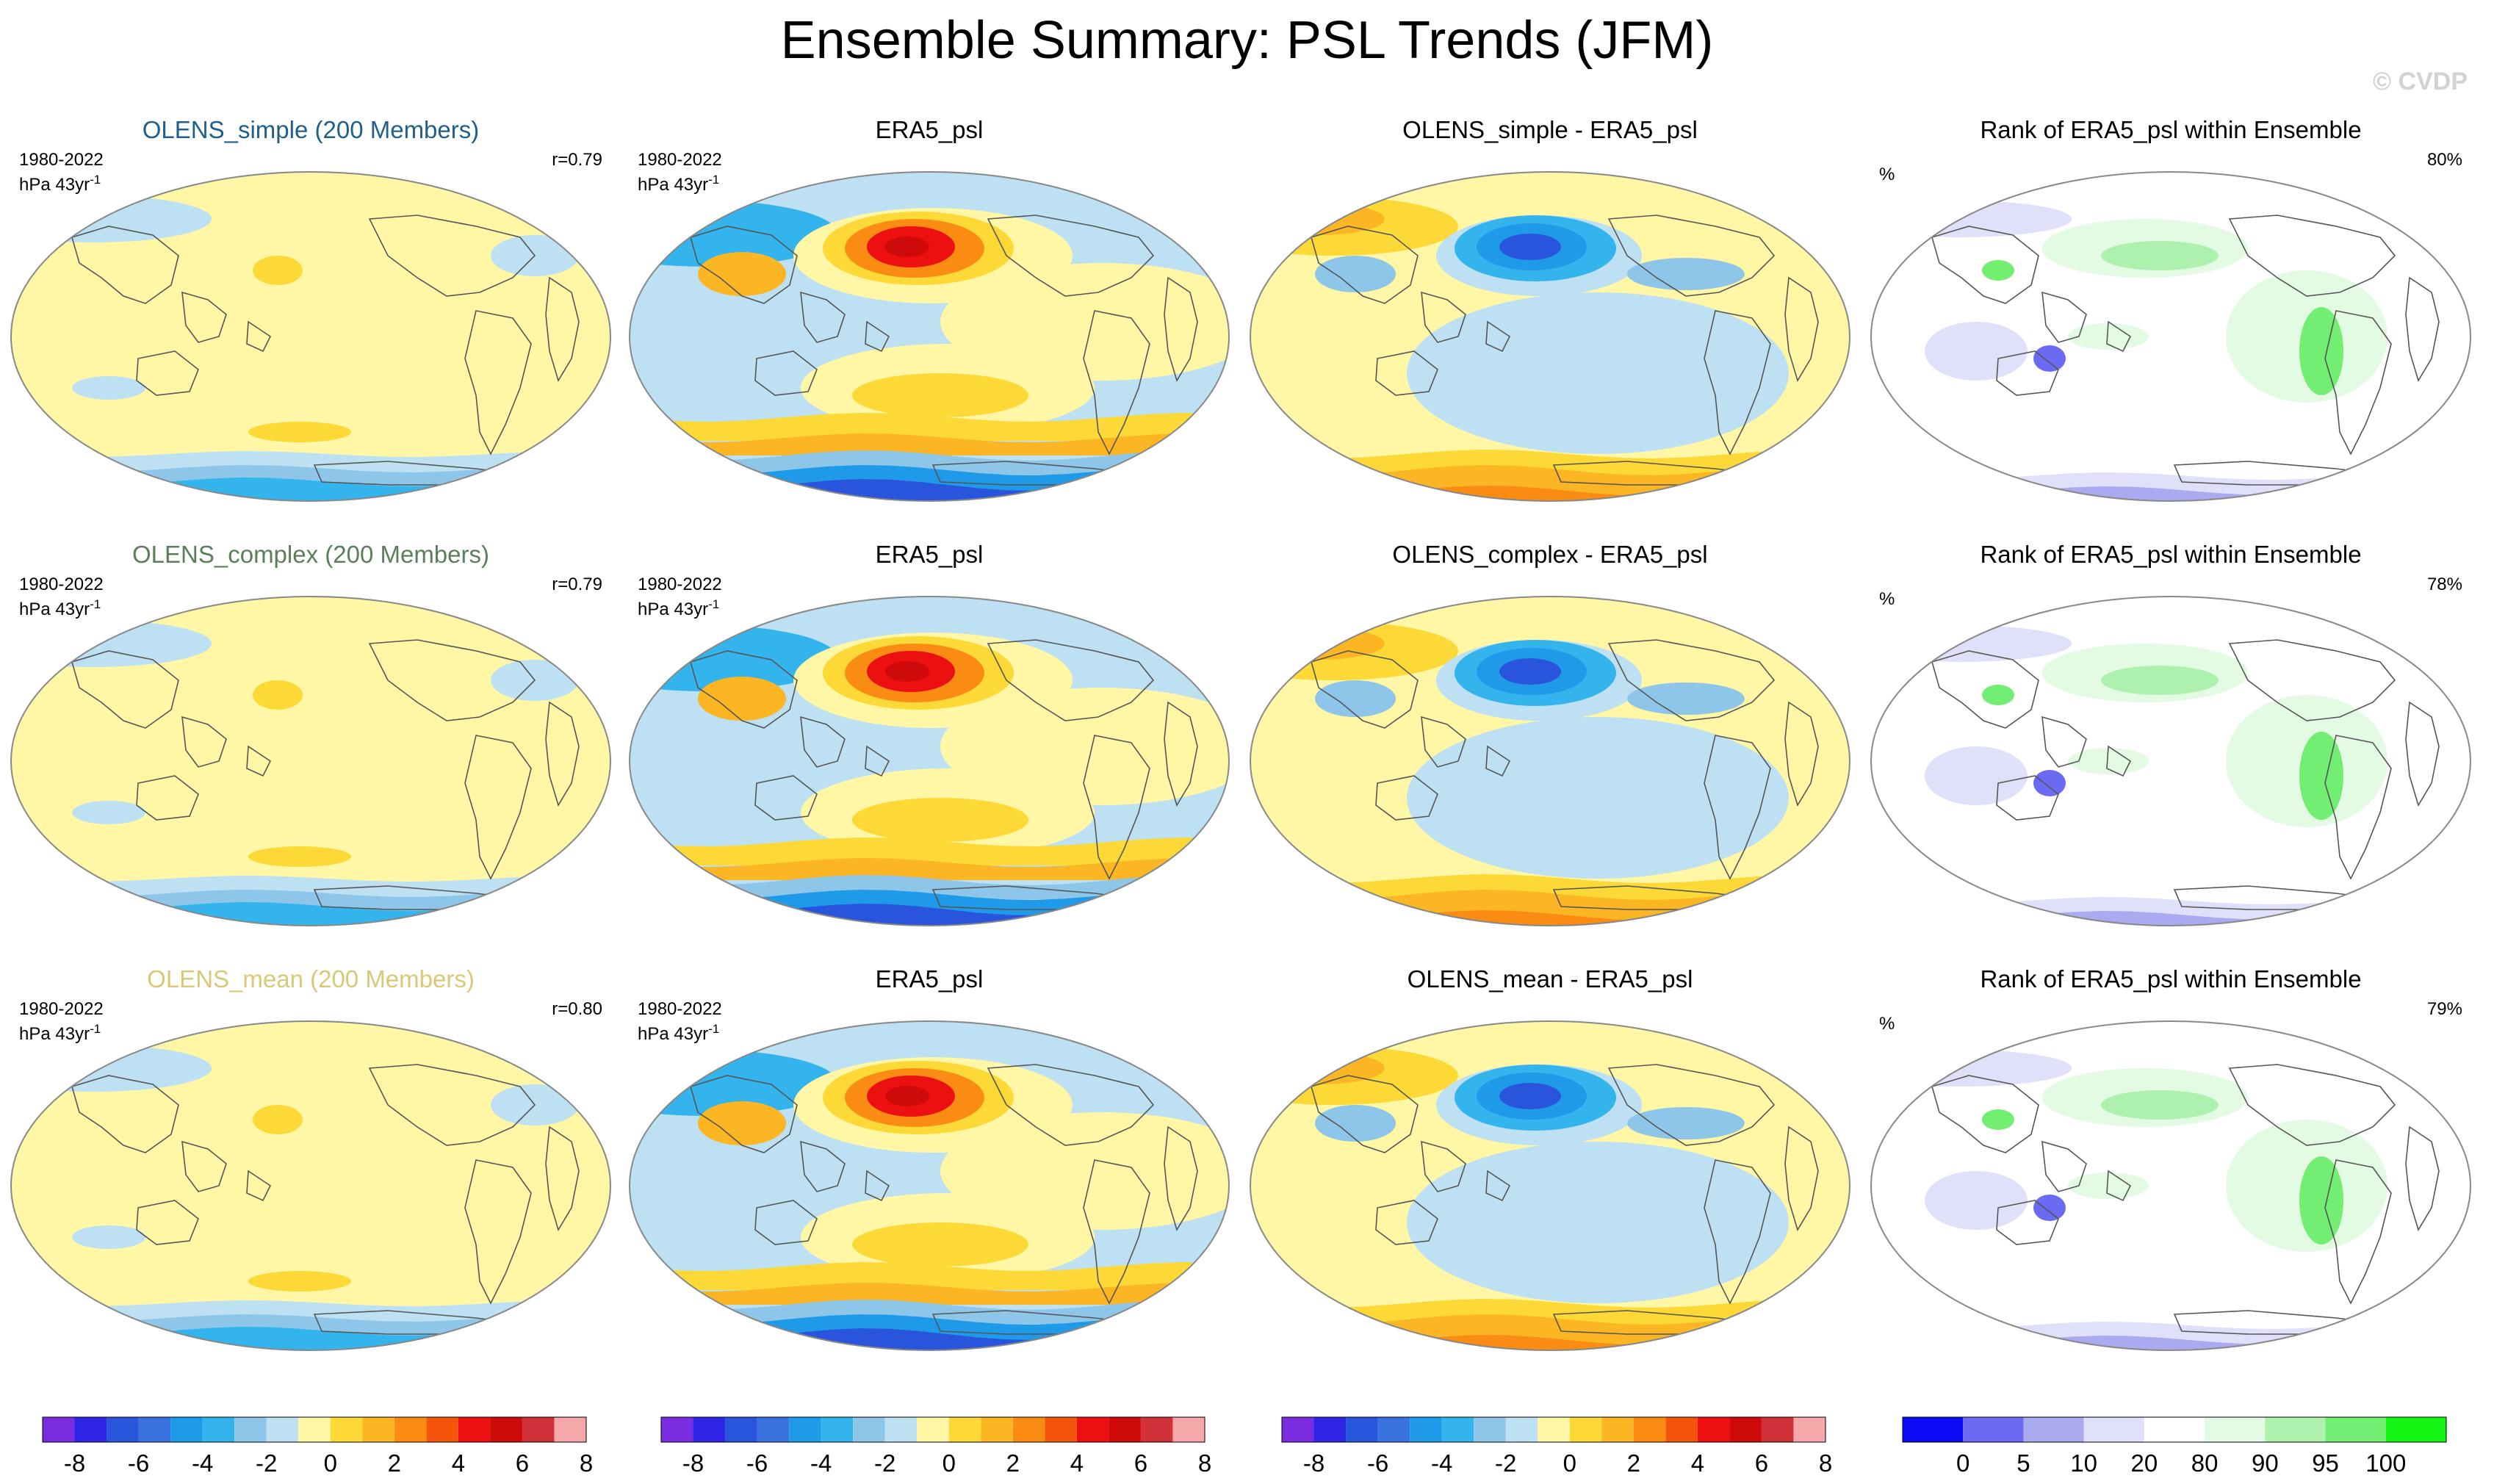 The image size is (2494, 1484). I want to click on pacific-high-rank-inner, so click(2160, 680).